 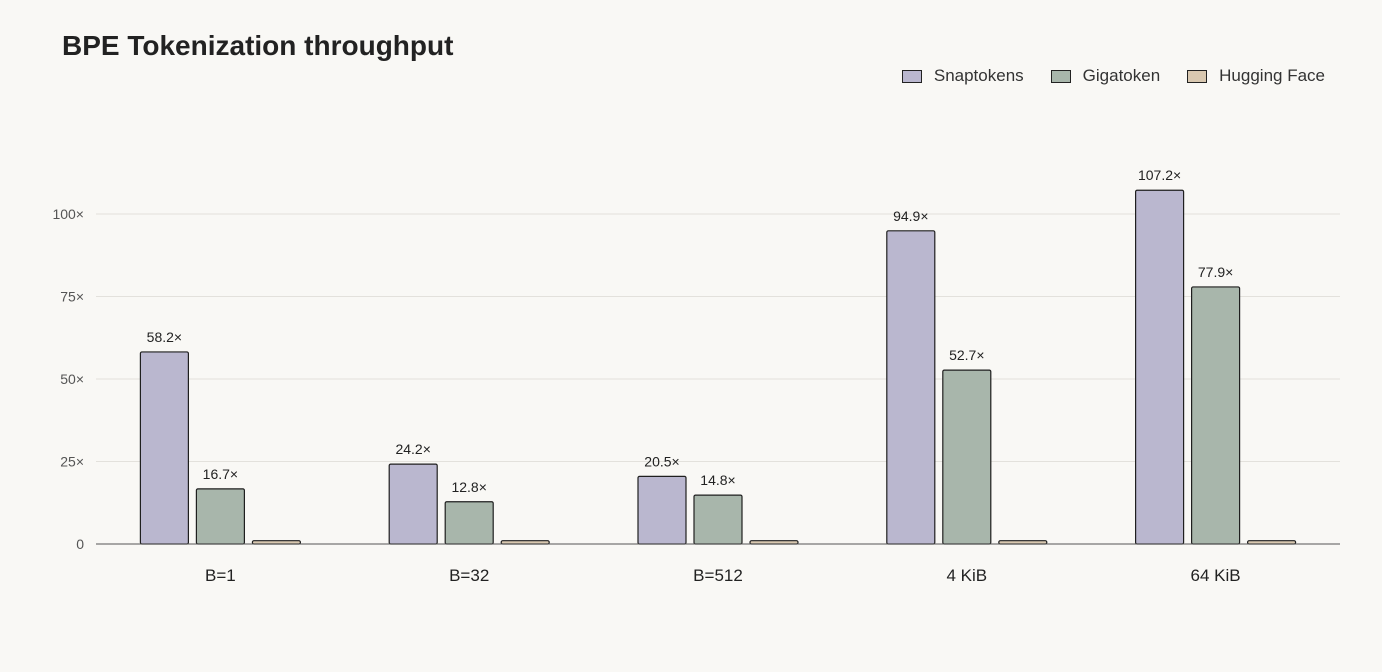 What do you see at coordinates (220, 575) in the screenshot?
I see `x-tick-label: B=1` at bounding box center [220, 575].